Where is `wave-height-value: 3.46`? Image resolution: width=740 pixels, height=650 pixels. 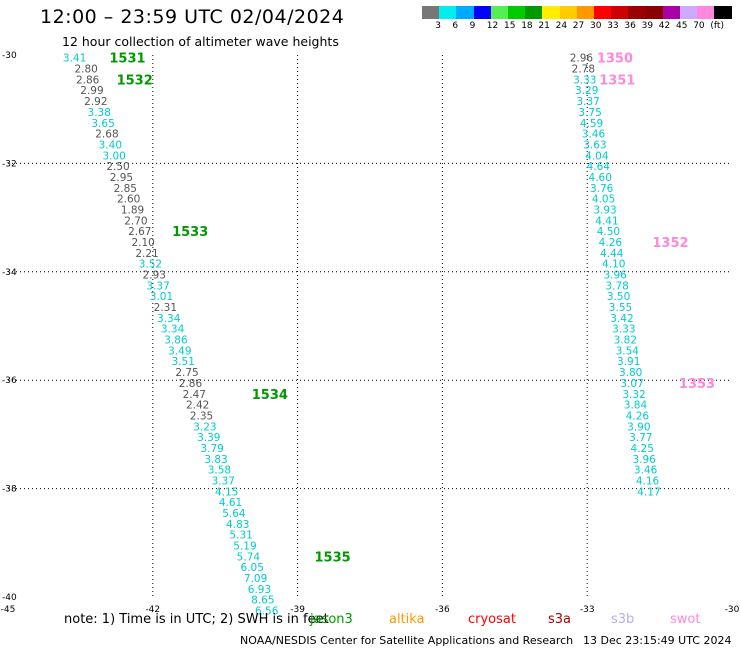
wave-height-value: 3.46 is located at coordinates (646, 471).